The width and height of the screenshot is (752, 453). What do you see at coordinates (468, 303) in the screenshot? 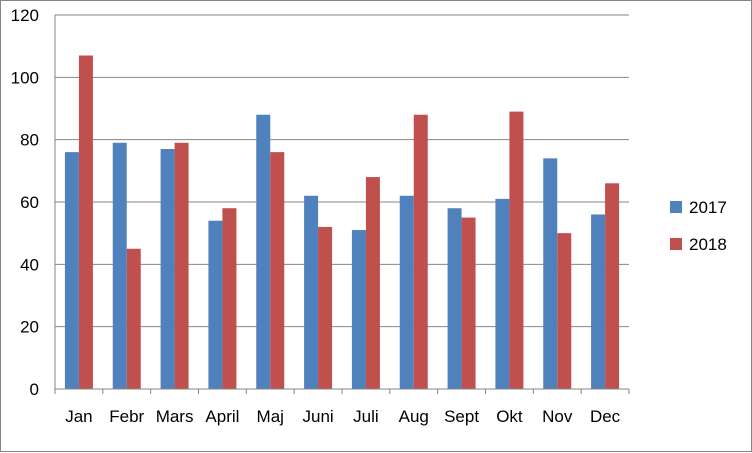
I see `bar-2018-Sept` at bounding box center [468, 303].